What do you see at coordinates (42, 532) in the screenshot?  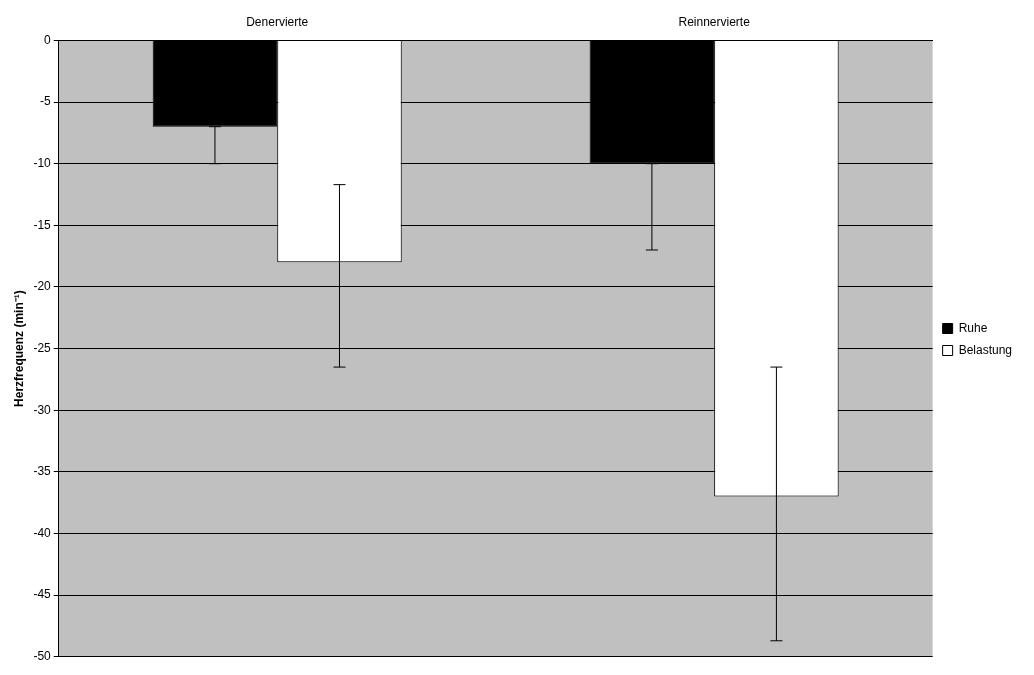 I see `y-tick-label: -40` at bounding box center [42, 532].